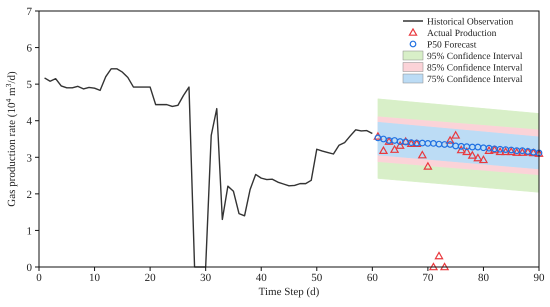 The width and height of the screenshot is (550, 307). I want to click on x-tick-label: 70, so click(428, 278).